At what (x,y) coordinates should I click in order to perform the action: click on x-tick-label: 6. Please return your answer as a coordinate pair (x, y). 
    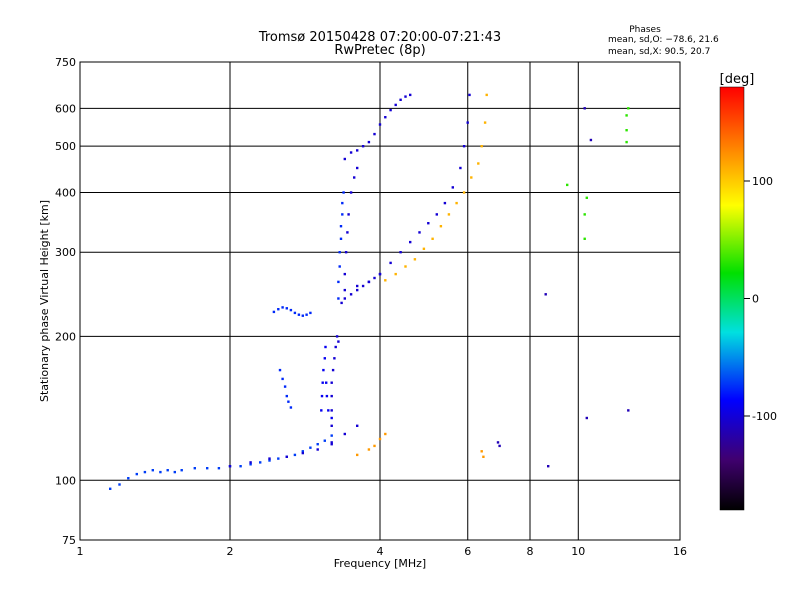
    Looking at the image, I should click on (467, 551).